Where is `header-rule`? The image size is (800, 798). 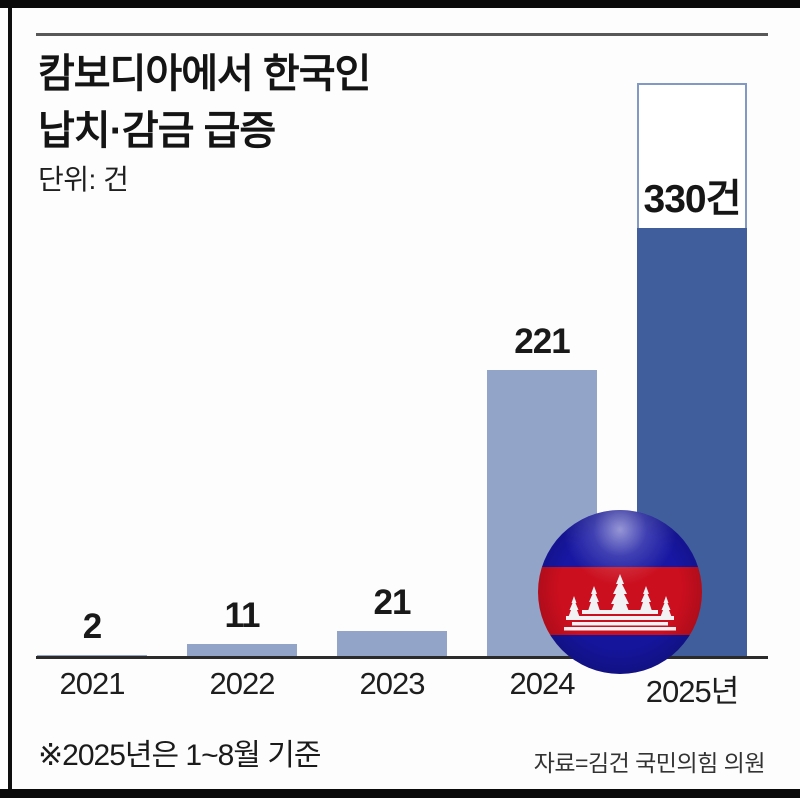
header-rule is located at coordinates (402, 34).